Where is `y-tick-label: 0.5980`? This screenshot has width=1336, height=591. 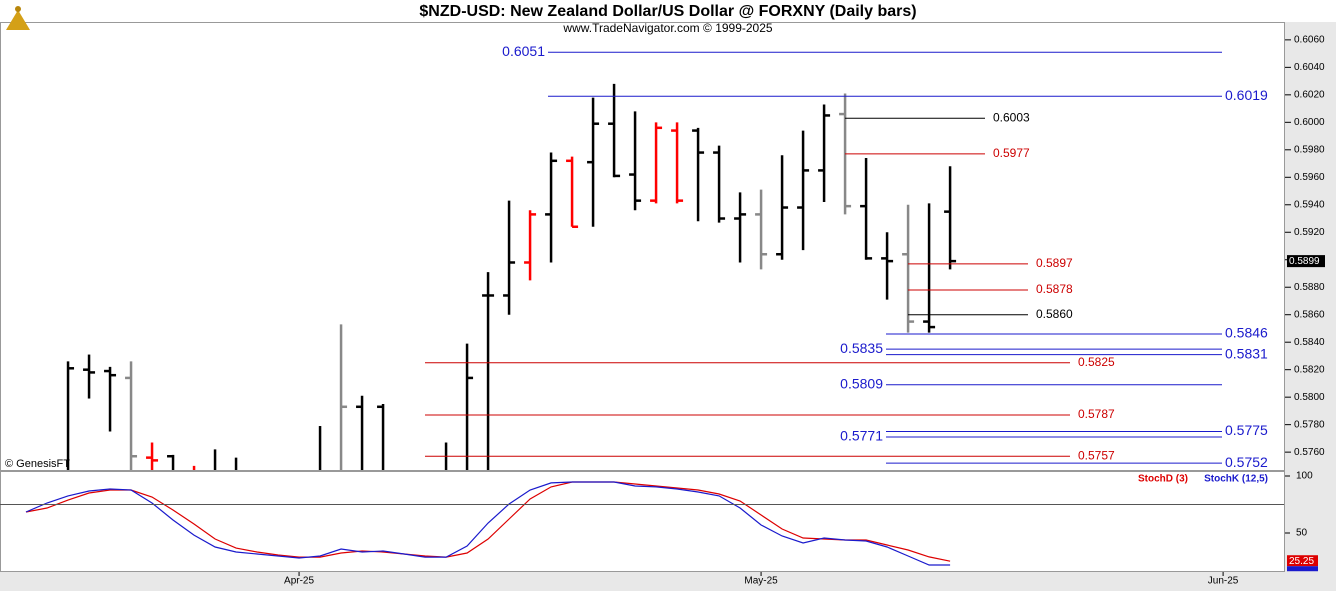
y-tick-label: 0.5980 is located at coordinates (1309, 149).